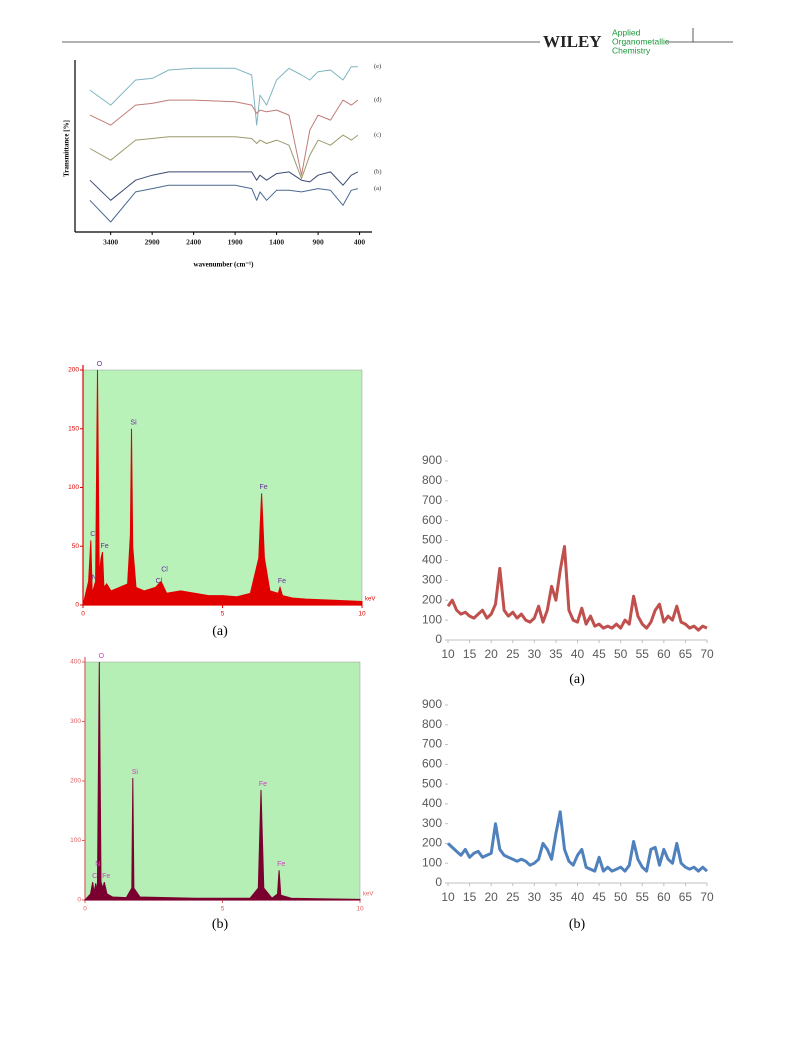  I want to click on peak-label: N, so click(97, 864).